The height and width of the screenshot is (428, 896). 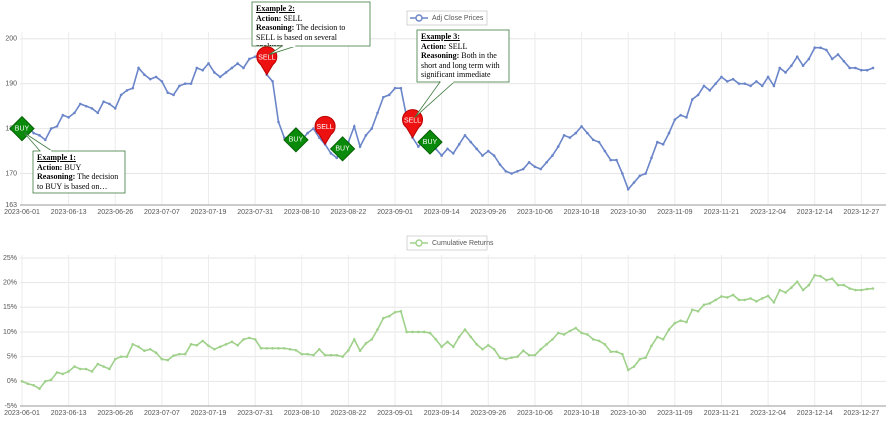 I want to click on annotation-box, so click(x=463, y=56).